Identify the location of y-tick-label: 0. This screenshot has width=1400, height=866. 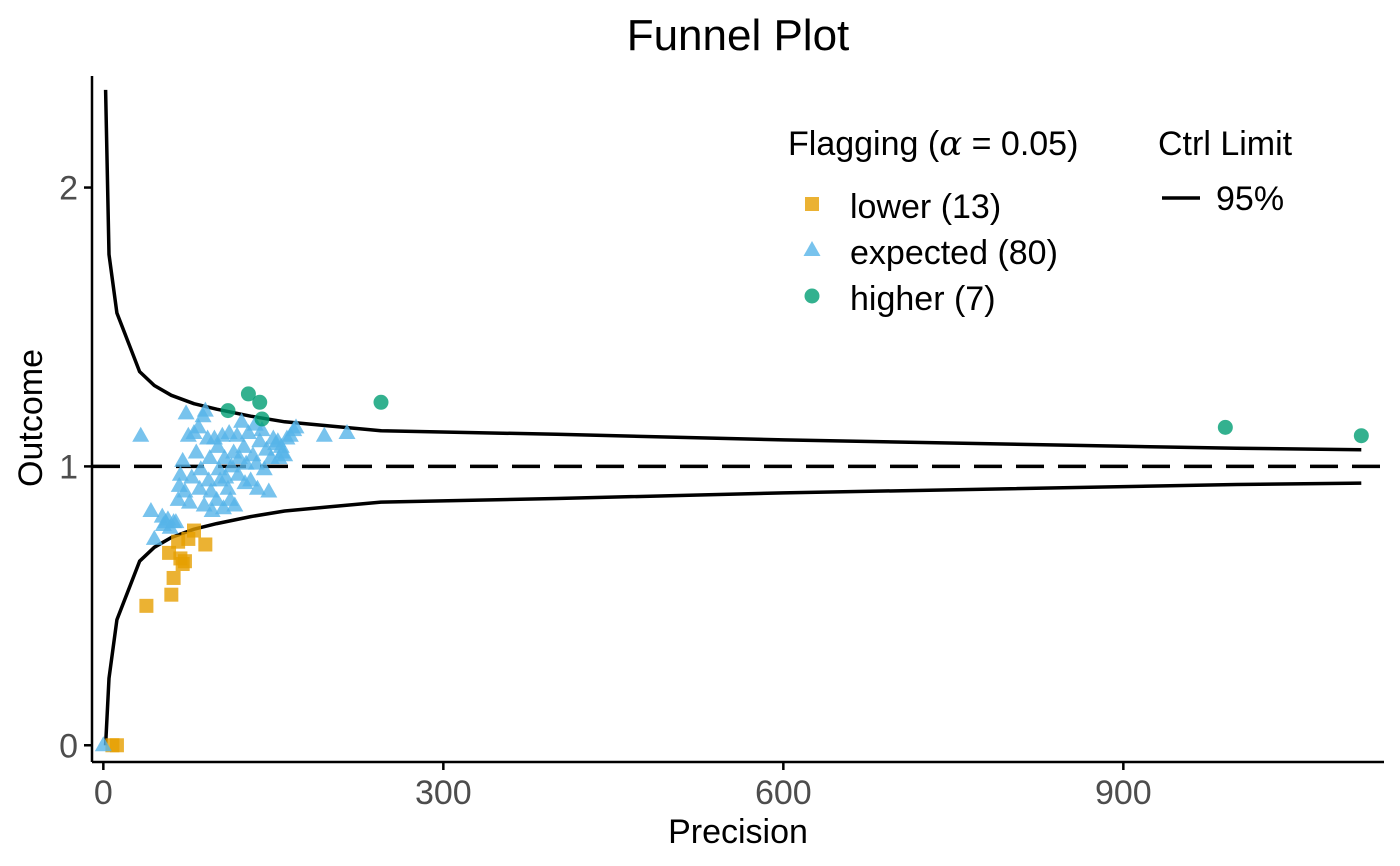
(68, 746).